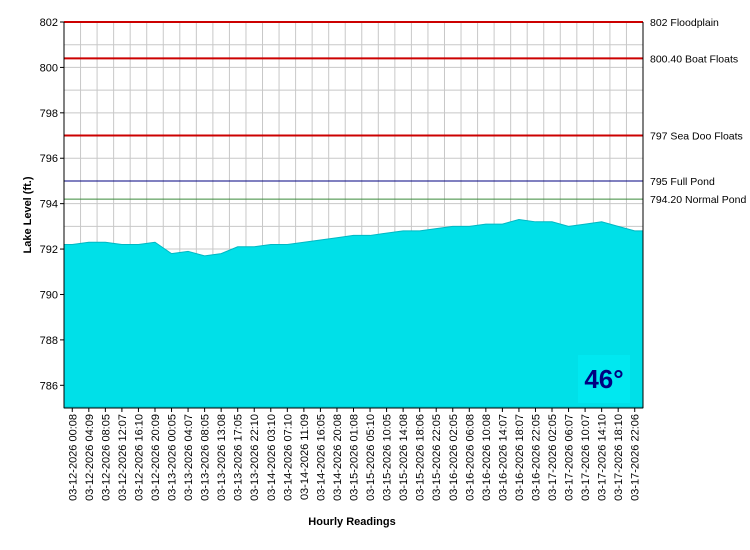  I want to click on x-tick-label: 03-12-2026 20:09, so click(156, 457).